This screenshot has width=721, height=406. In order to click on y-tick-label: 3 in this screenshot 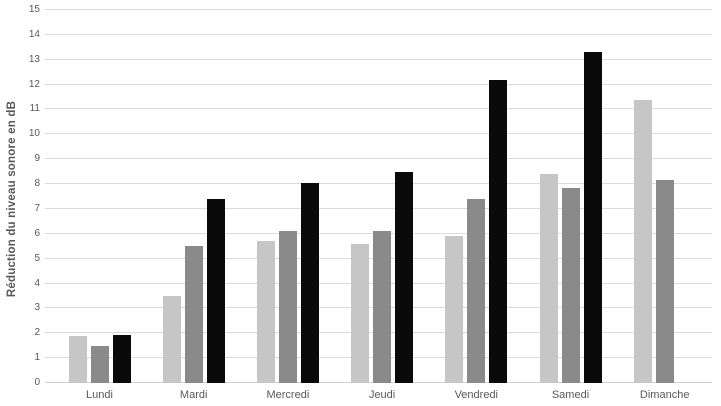, I will do `click(37, 308)`.